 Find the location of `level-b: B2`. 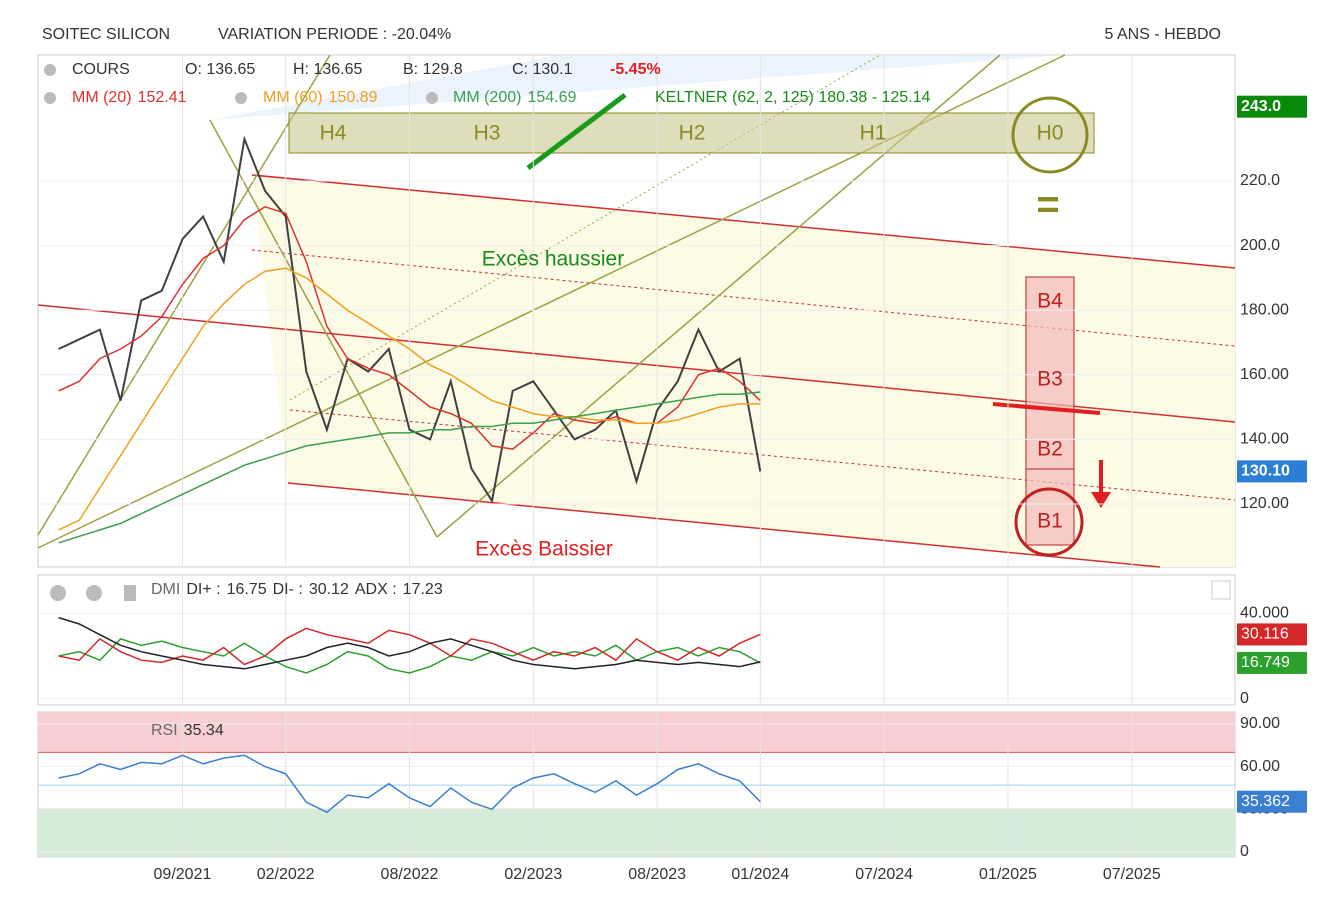

level-b: B2 is located at coordinates (1050, 449).